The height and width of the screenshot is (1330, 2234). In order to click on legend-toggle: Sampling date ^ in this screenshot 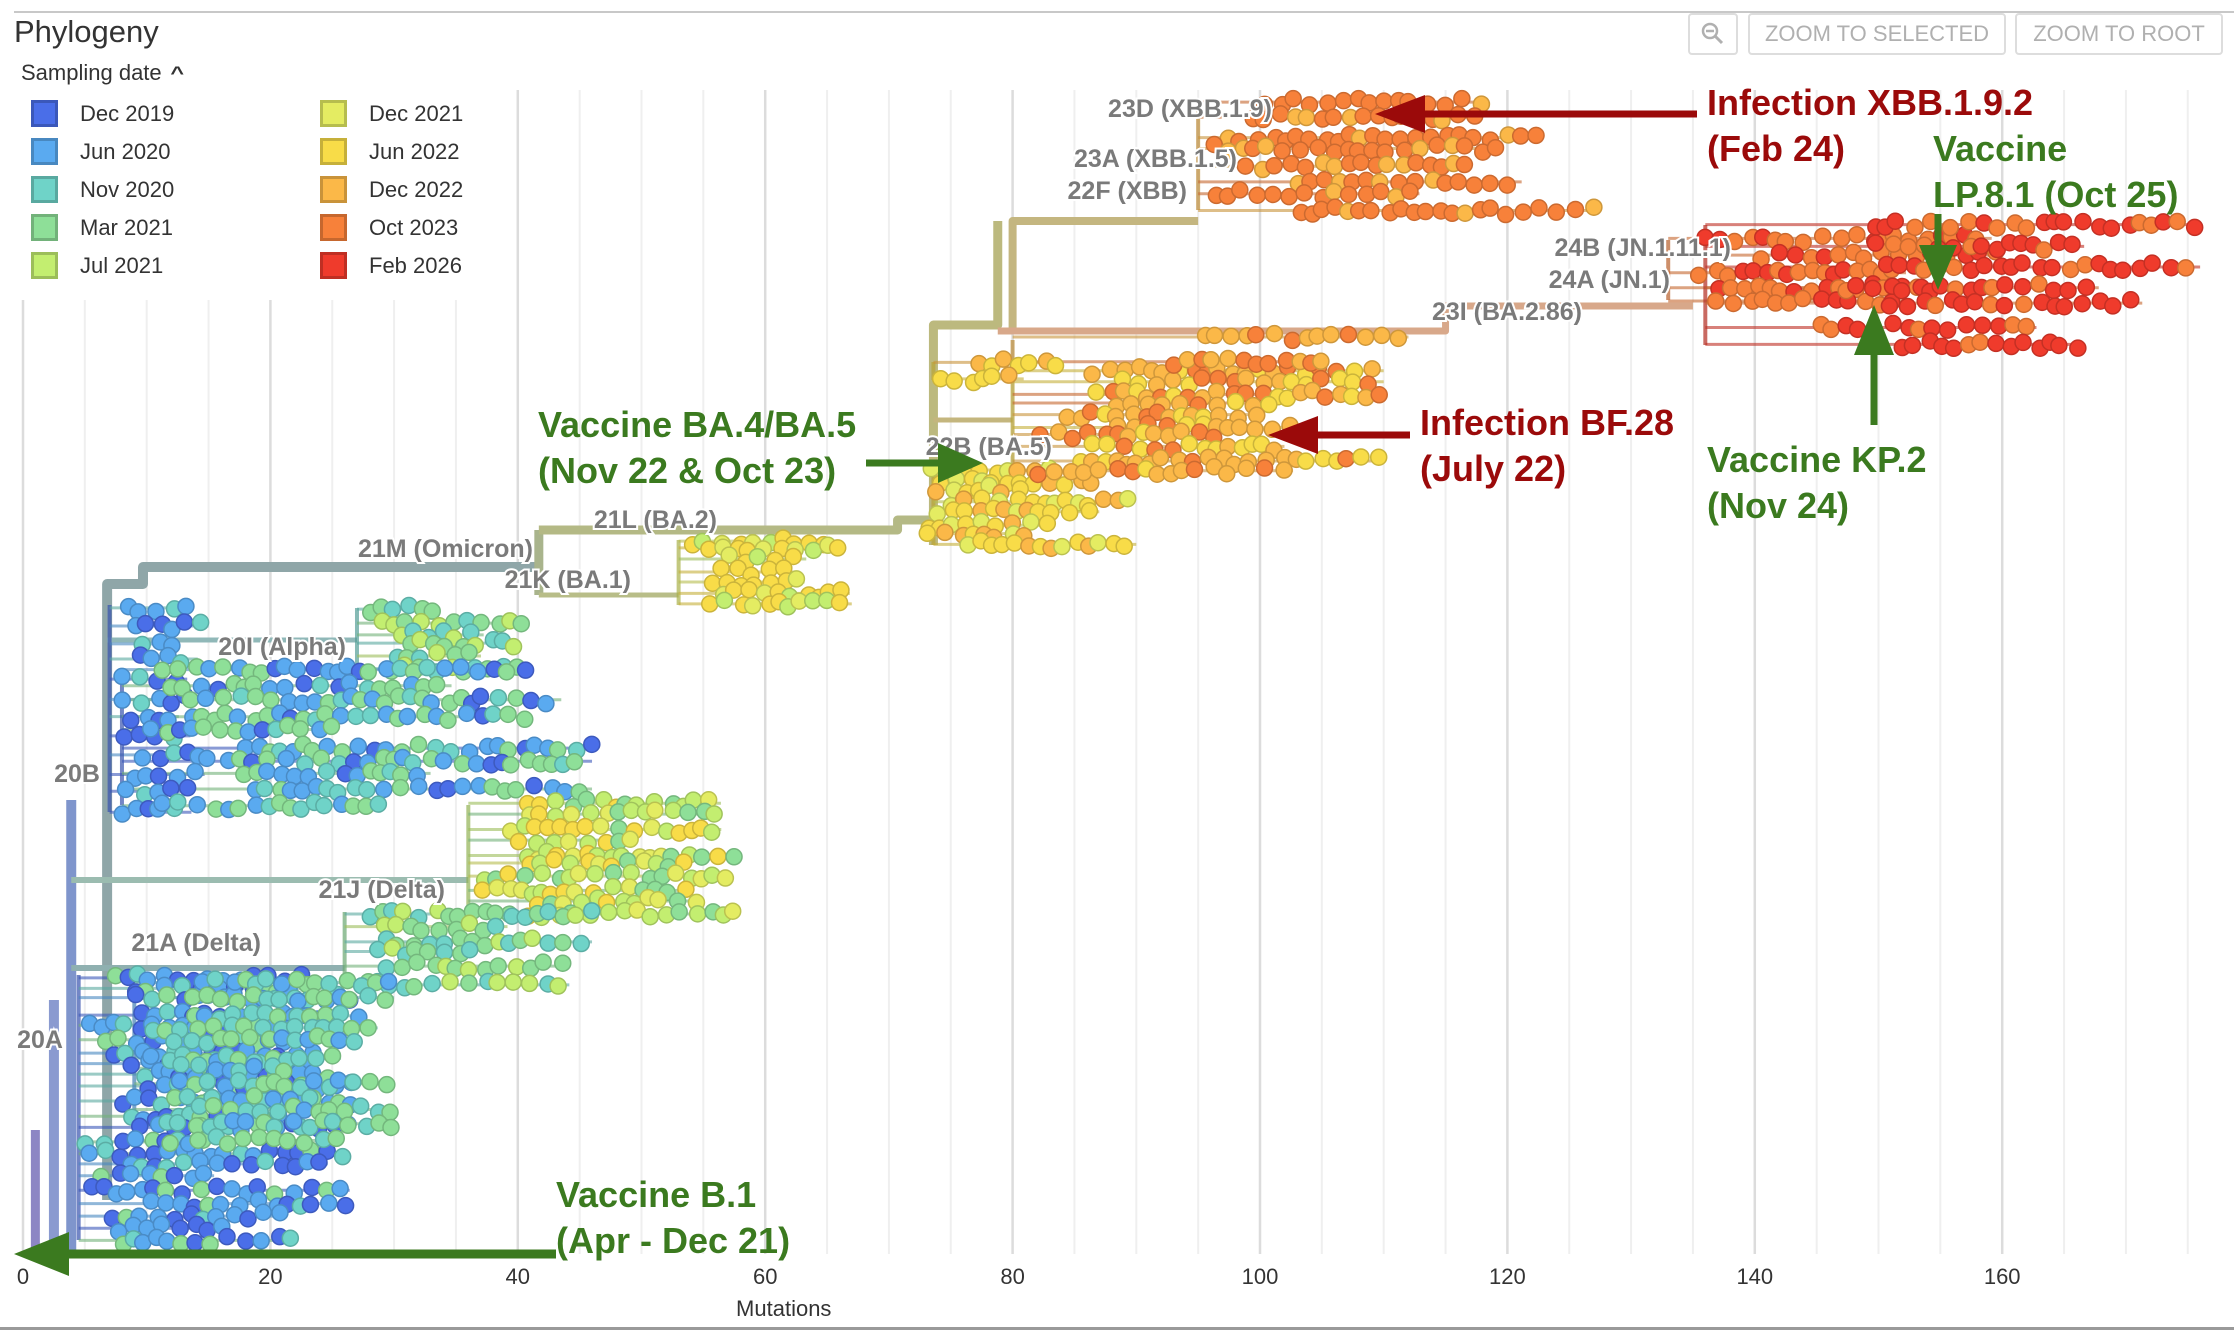, I will do `click(102, 73)`.